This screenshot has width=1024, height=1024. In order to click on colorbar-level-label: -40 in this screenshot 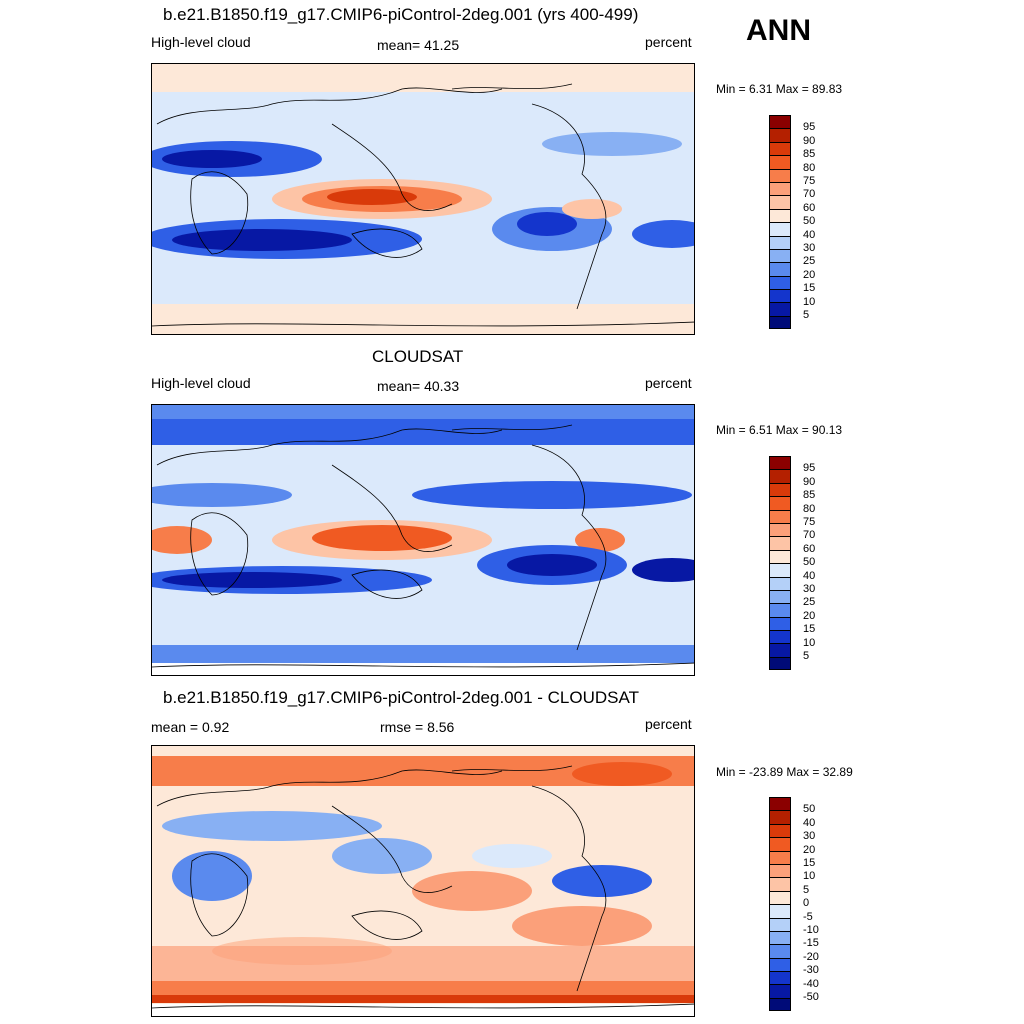, I will do `click(811, 983)`.